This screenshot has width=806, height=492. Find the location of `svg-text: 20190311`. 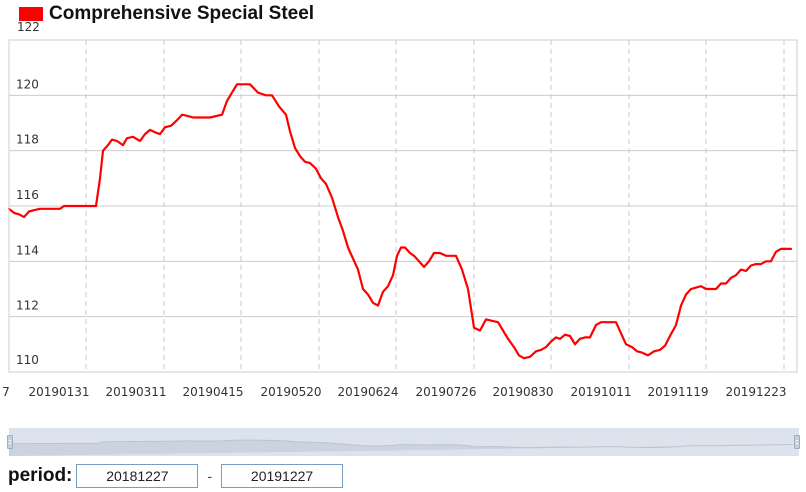

svg-text: 20190311 is located at coordinates (135, 392).